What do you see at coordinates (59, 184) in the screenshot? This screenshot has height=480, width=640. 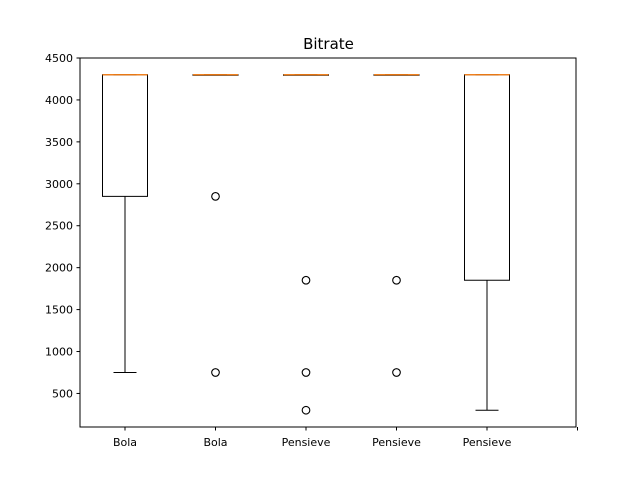 I see `y-tick-label-3000: 3000` at bounding box center [59, 184].